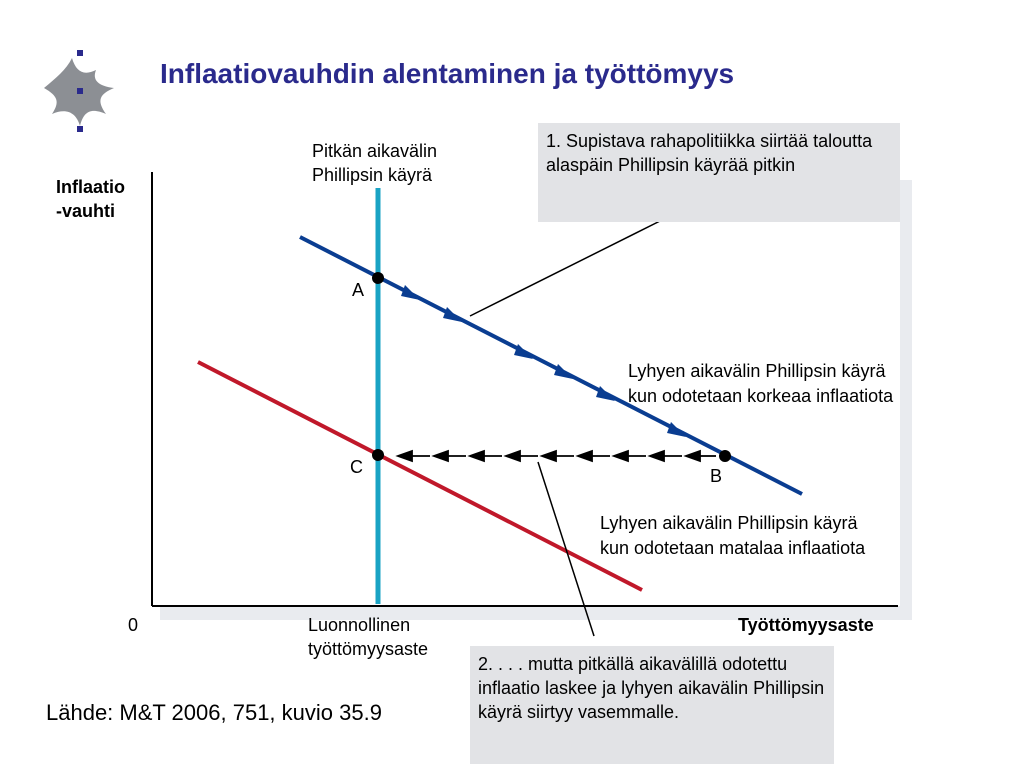  Describe the element at coordinates (725, 456) in the screenshot. I see `point-b-marker` at that location.